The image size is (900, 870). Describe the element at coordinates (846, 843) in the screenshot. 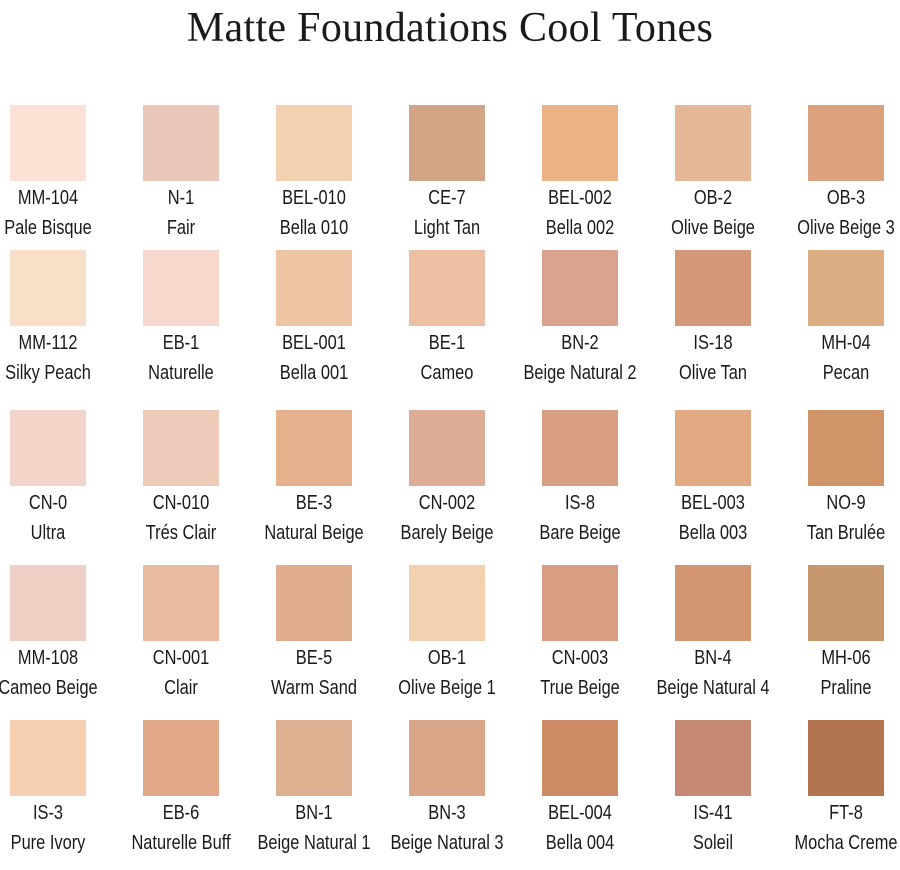

I see `shade-name: Mocha Creme` at that location.